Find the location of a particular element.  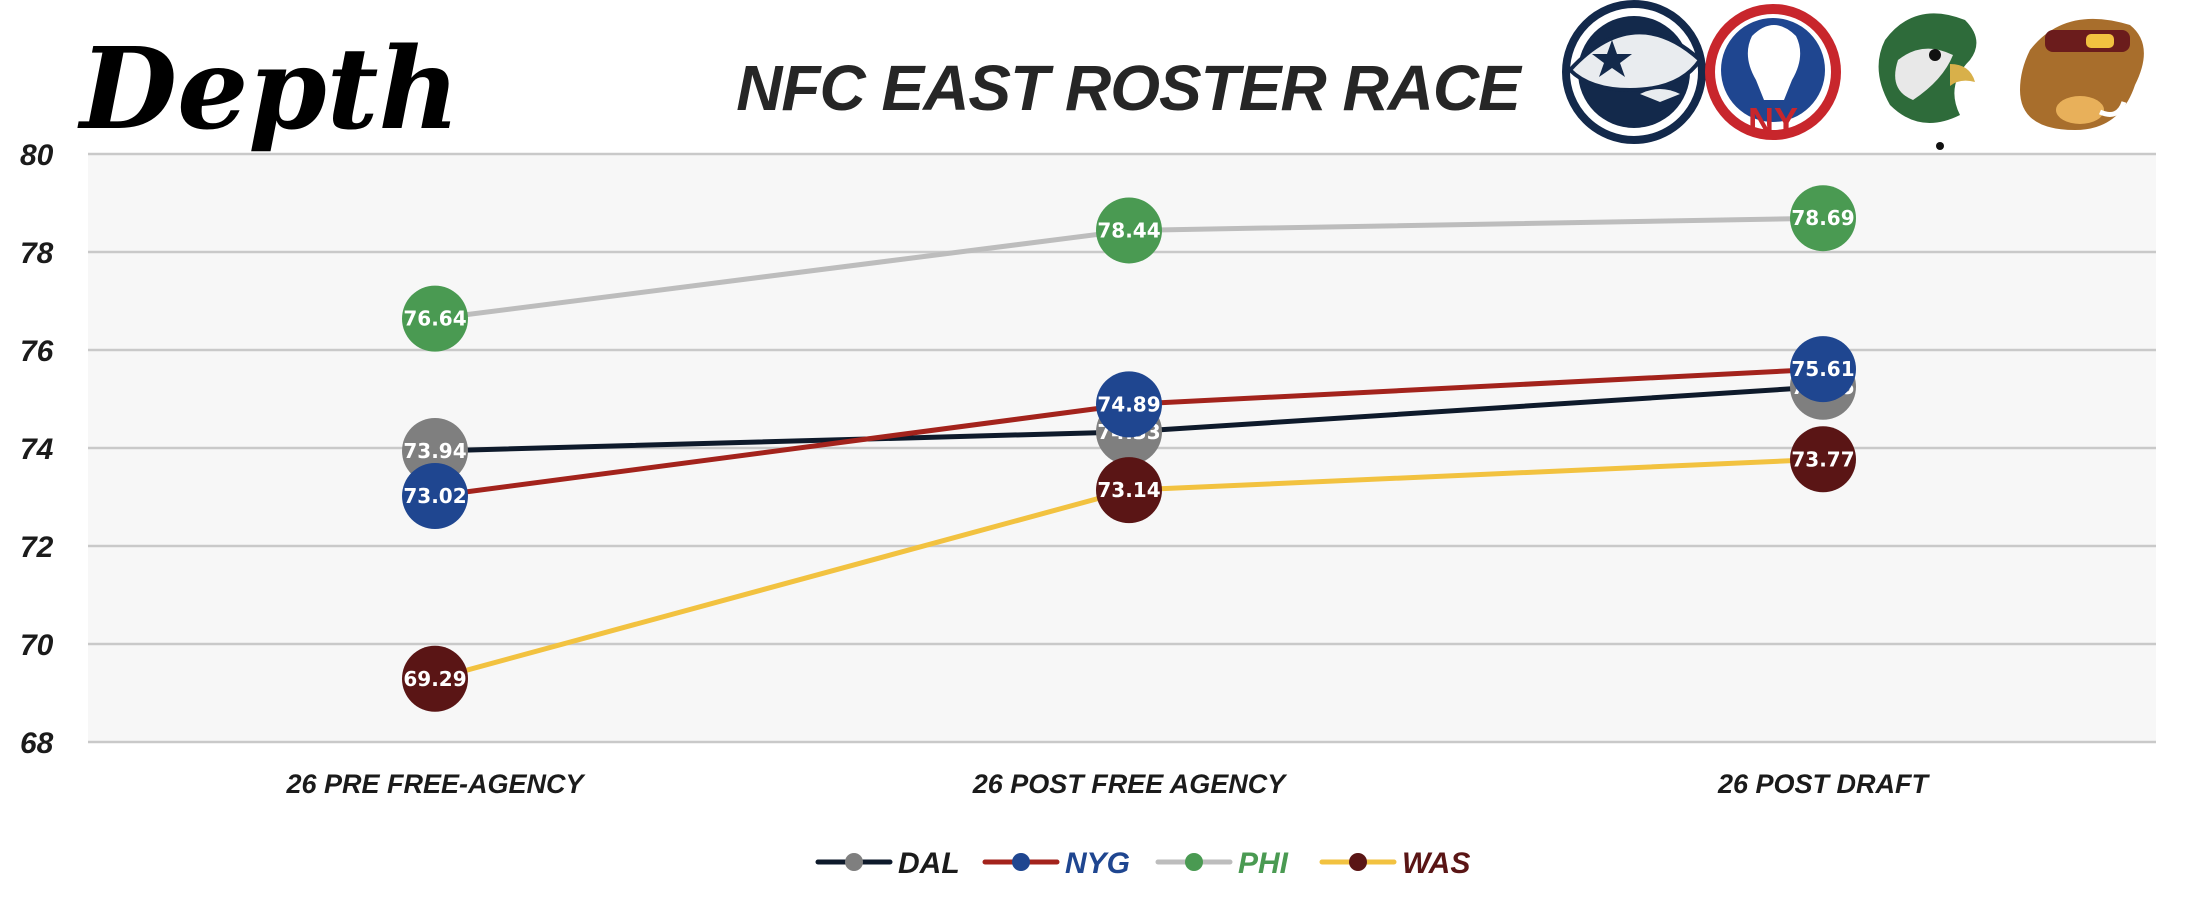

legend-label: NYG is located at coordinates (1097, 863).